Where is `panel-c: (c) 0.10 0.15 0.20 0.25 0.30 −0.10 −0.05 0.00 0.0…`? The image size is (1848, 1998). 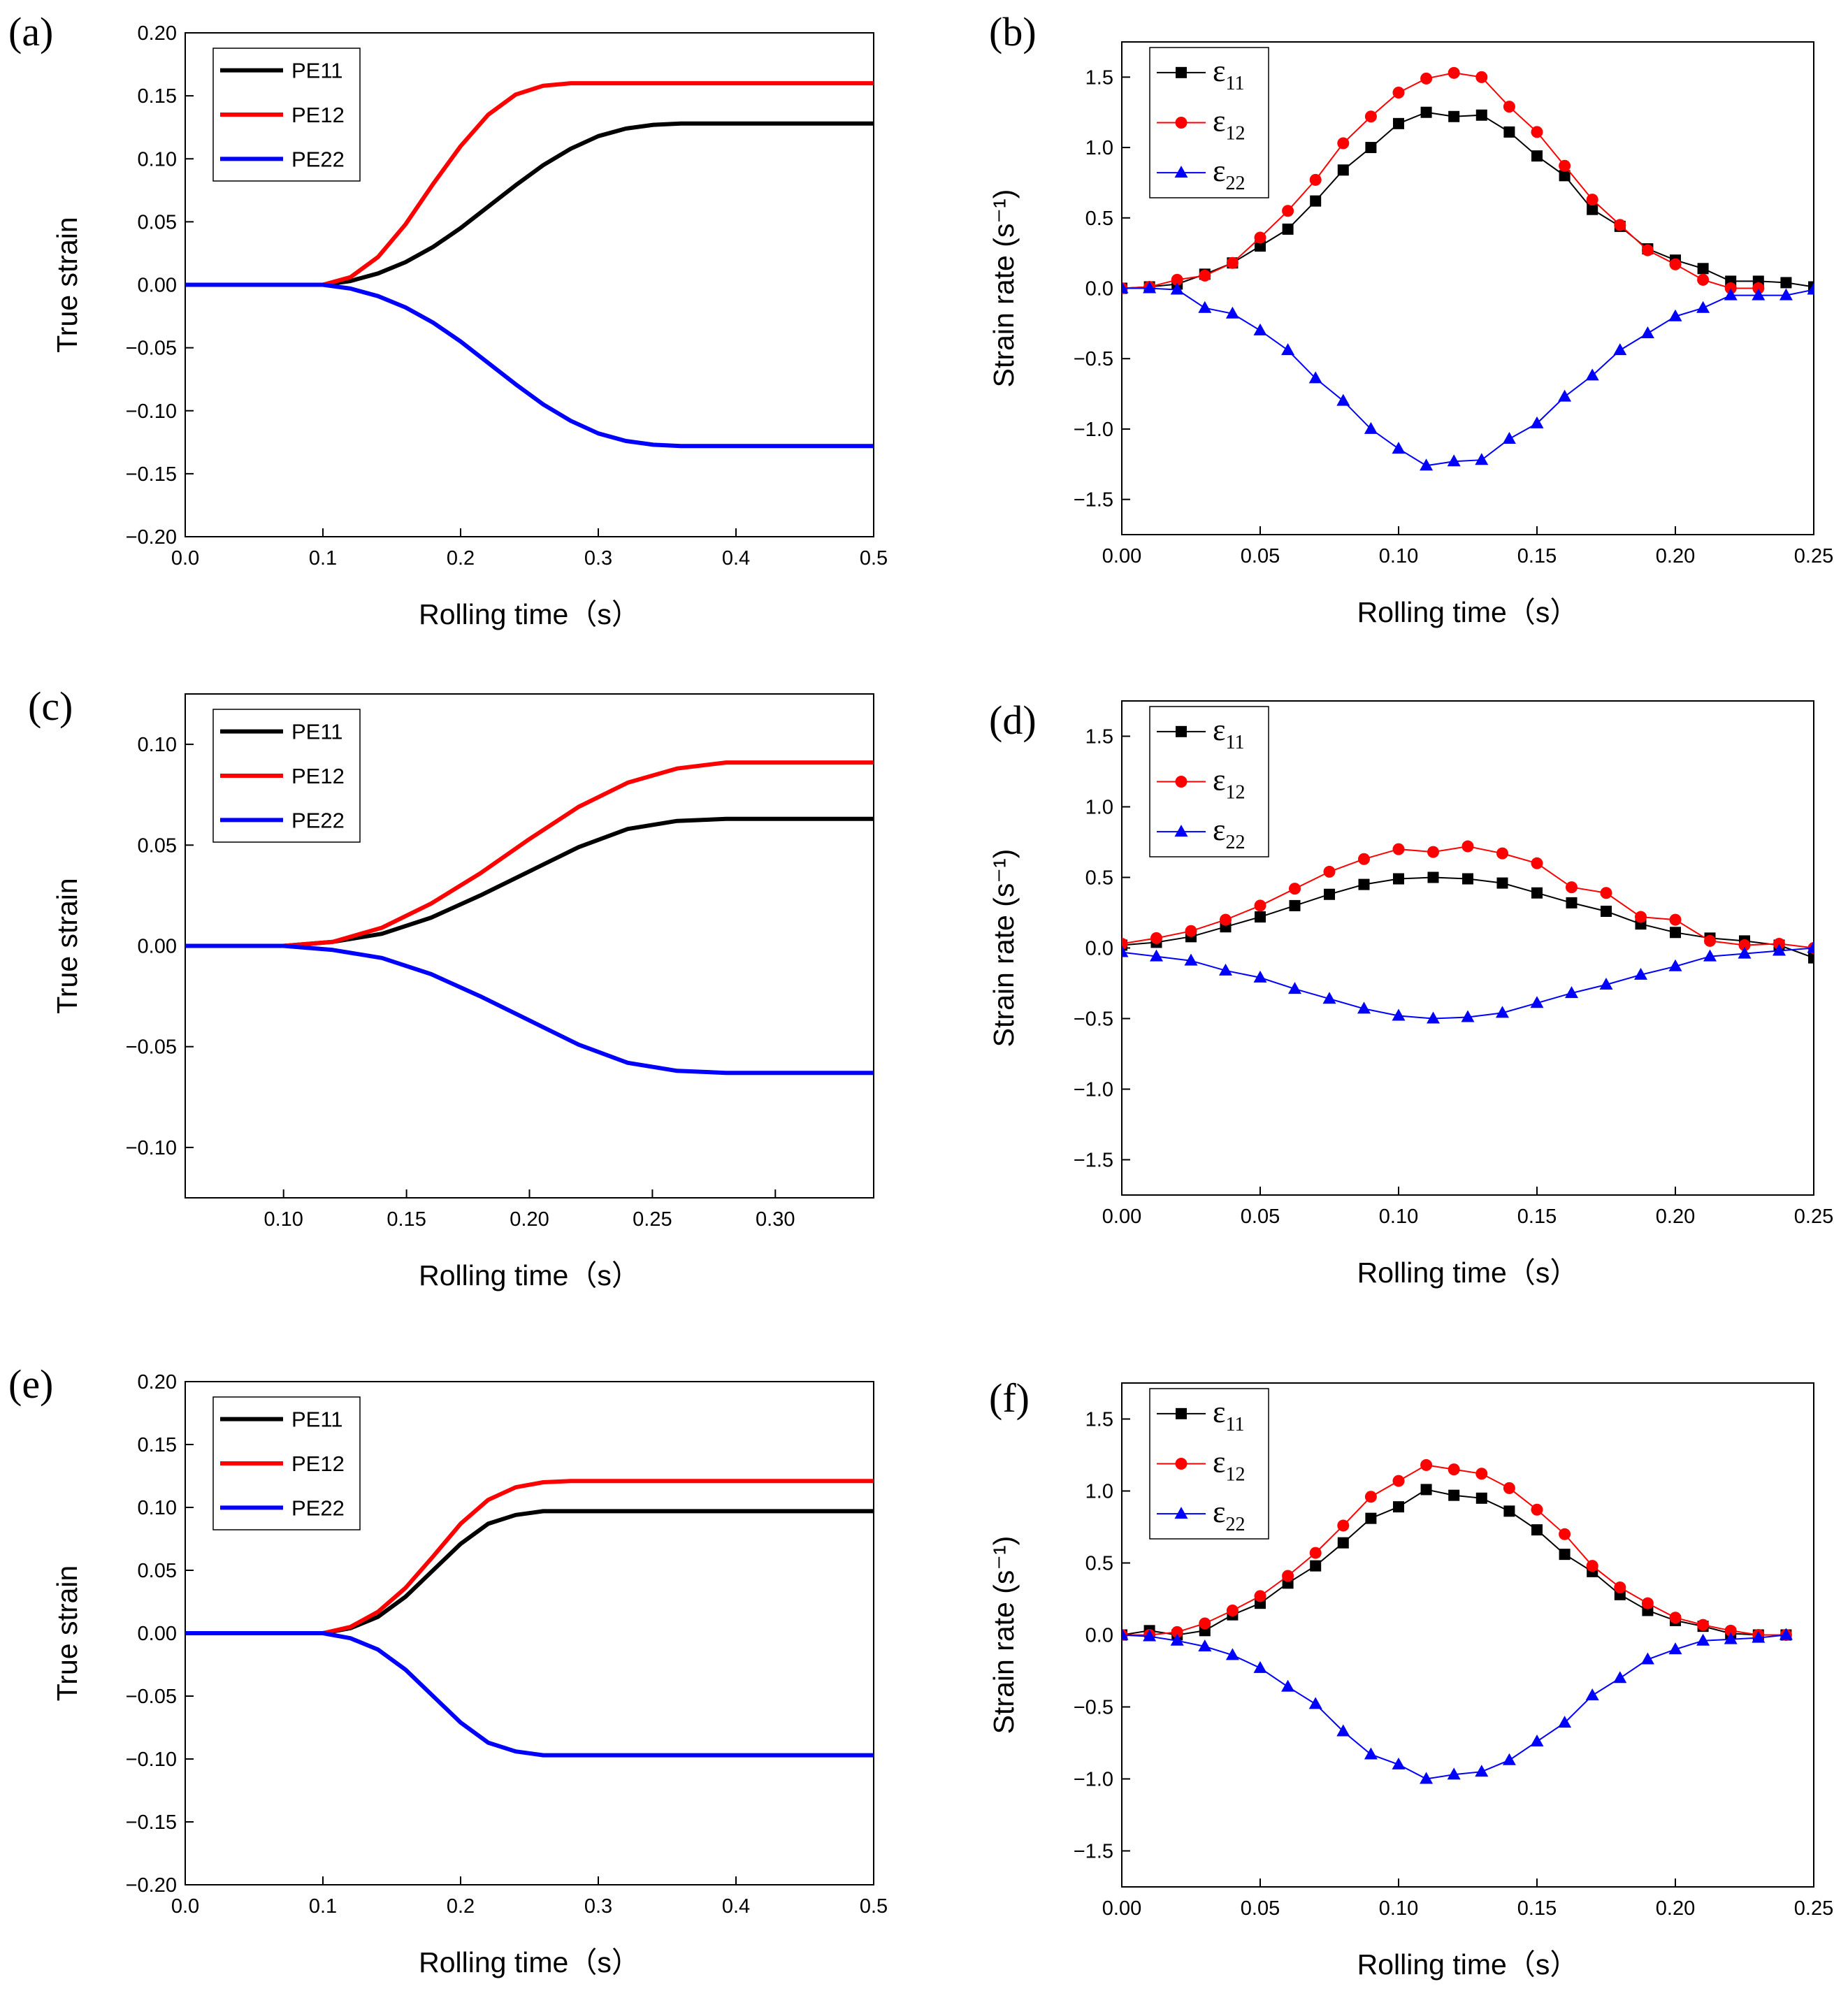 panel-c: (c) 0.10 0.15 0.20 0.25 0.30 −0.10 −0.05 0.00 0.0… is located at coordinates (451, 987).